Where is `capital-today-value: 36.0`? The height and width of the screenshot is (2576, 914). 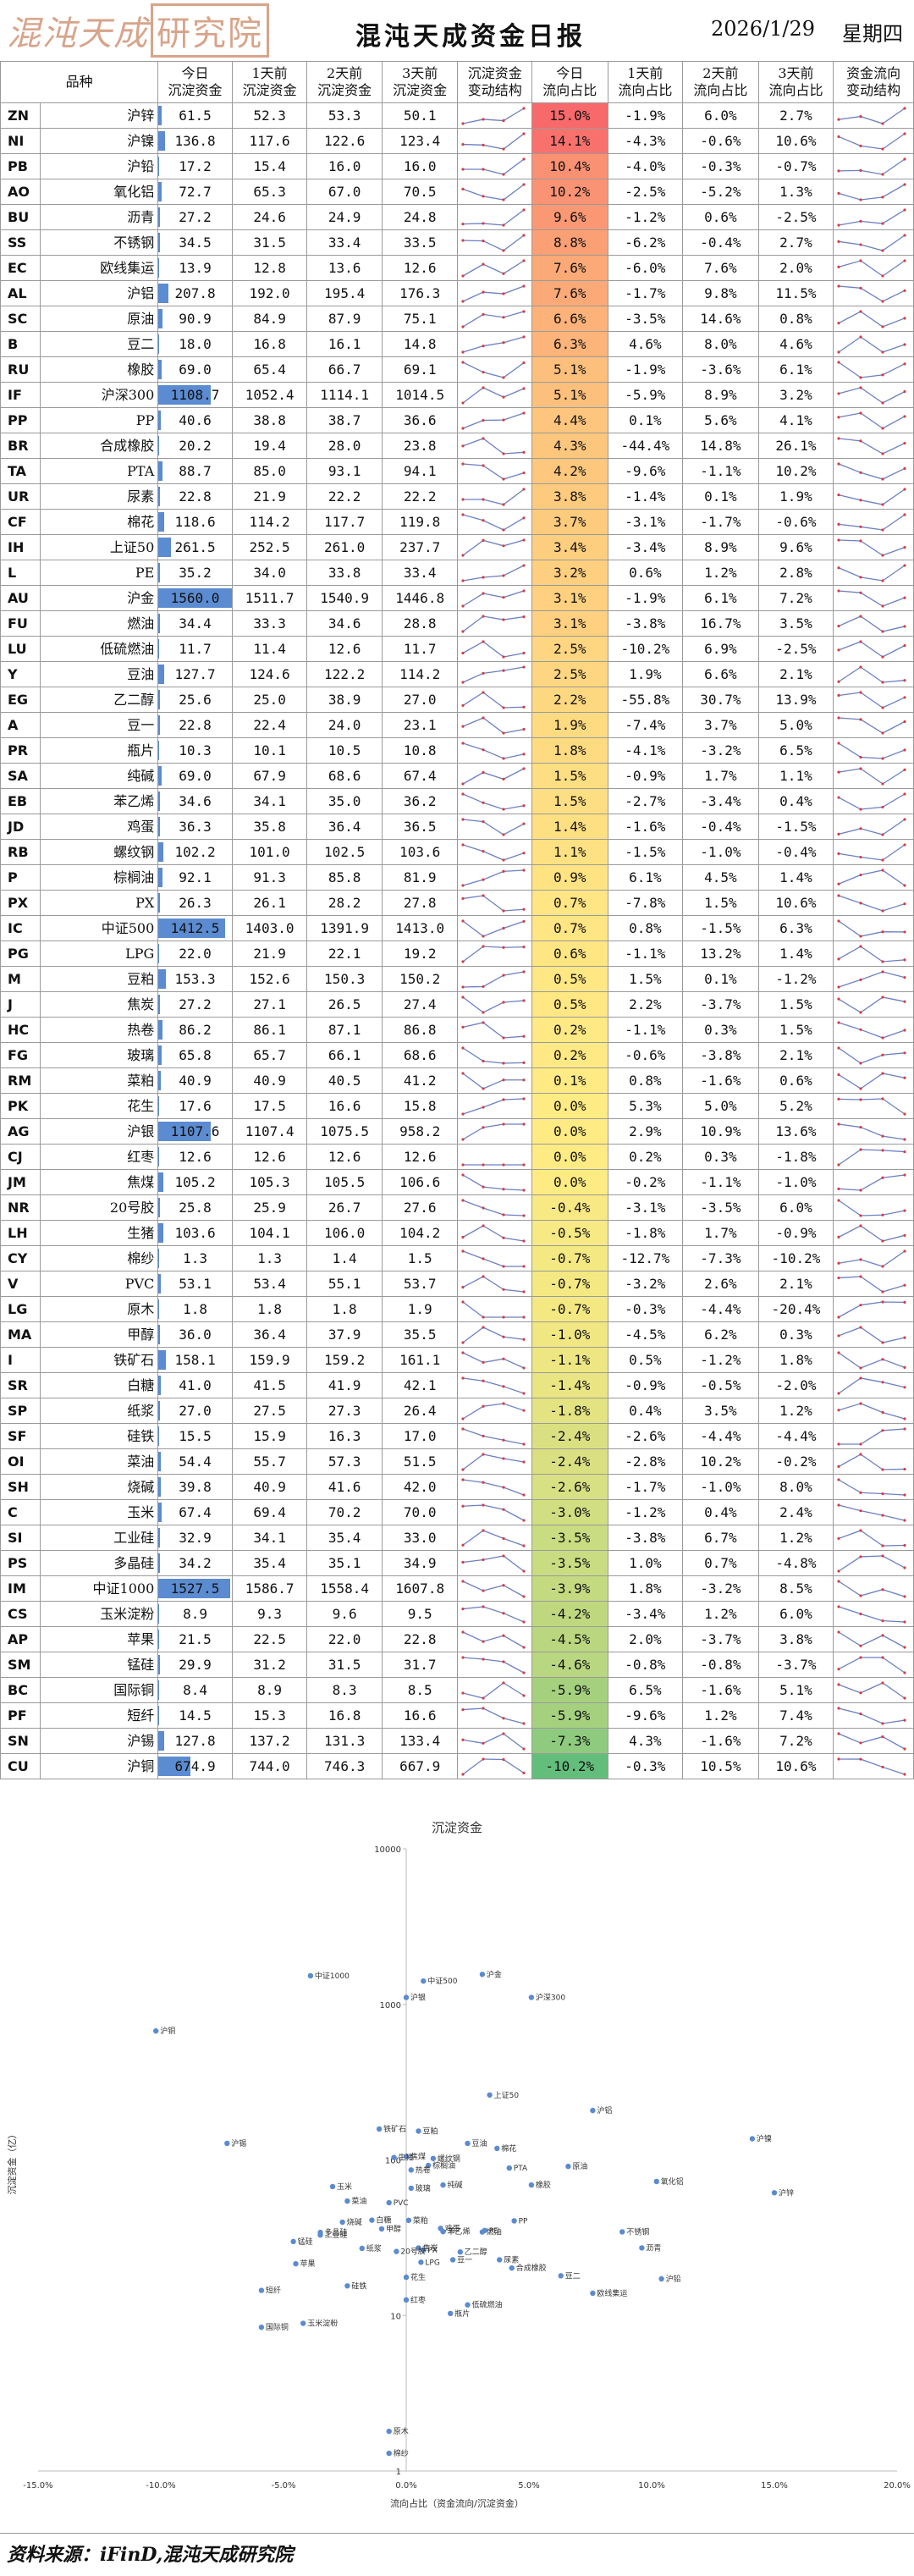 capital-today-value: 36.0 is located at coordinates (195, 1335).